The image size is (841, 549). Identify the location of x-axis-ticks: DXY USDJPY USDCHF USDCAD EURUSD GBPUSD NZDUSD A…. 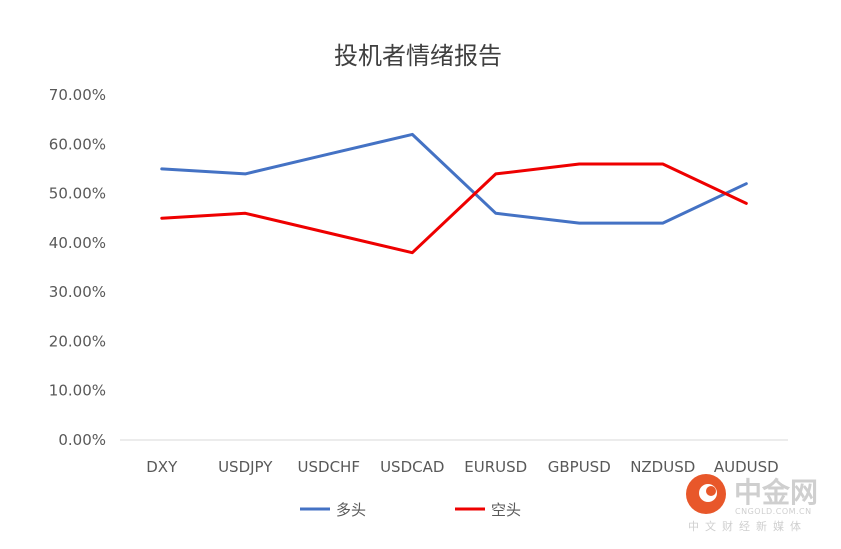
(462, 467).